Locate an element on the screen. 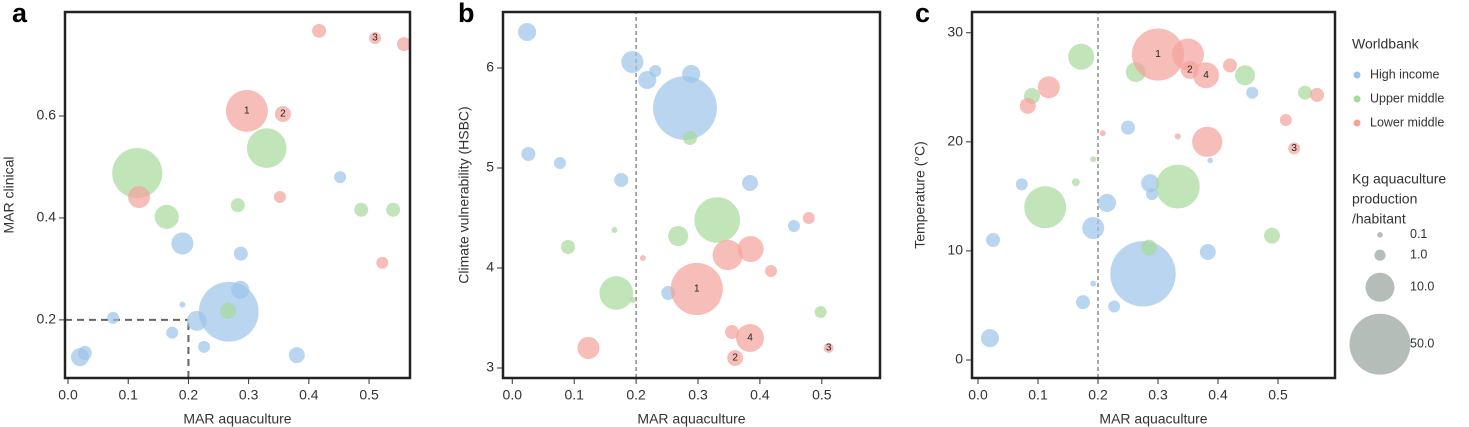  size-legend-title: production is located at coordinates (1384, 199).